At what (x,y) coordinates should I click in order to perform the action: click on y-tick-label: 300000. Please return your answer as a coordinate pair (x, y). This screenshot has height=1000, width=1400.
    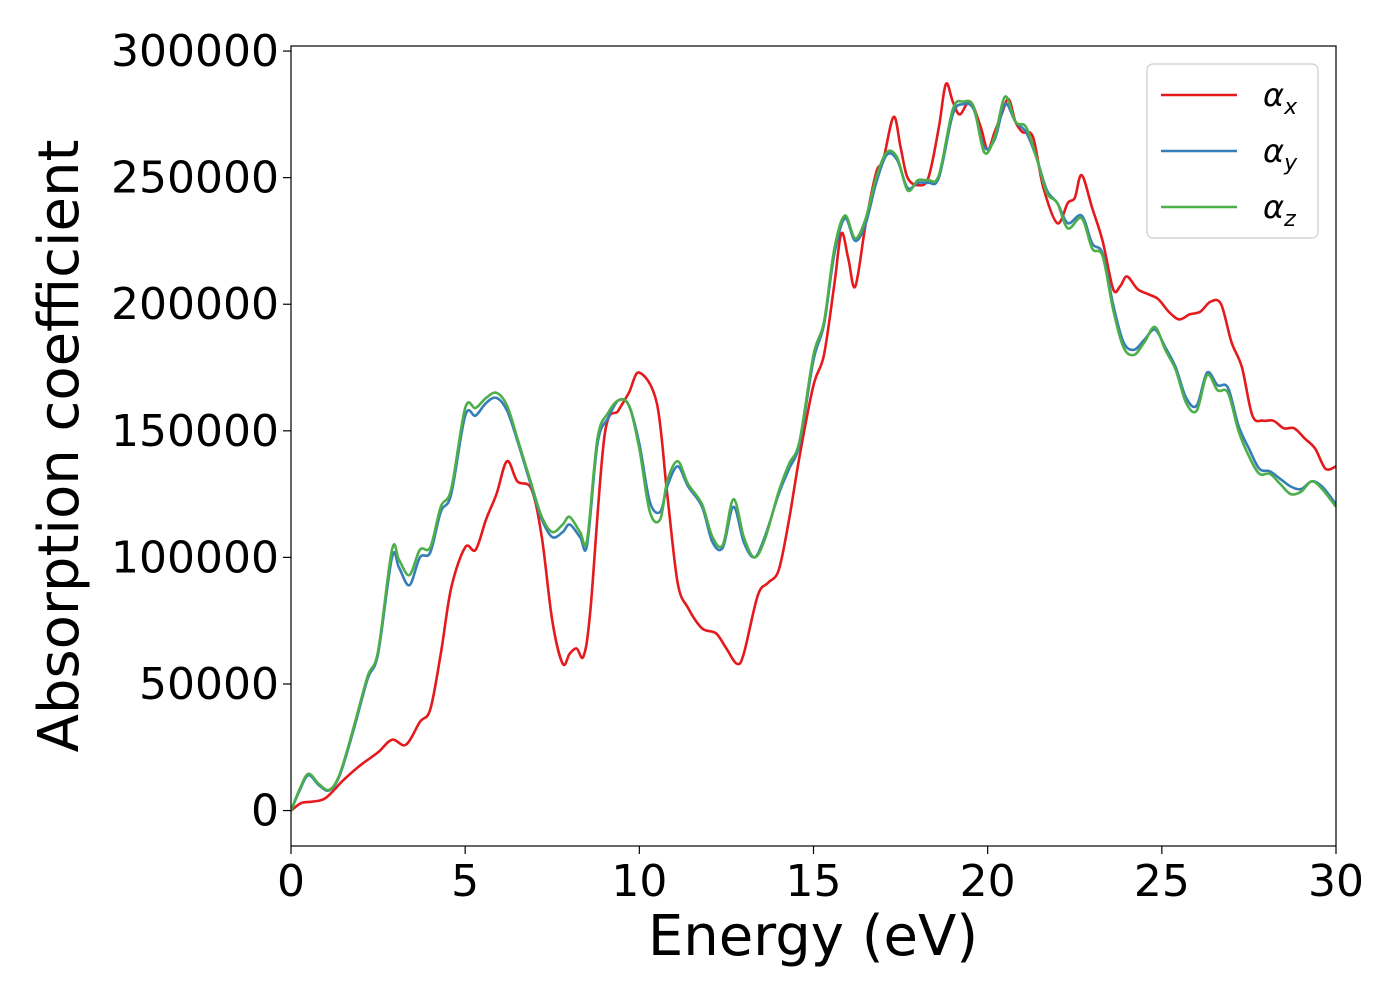
    Looking at the image, I should click on (195, 51).